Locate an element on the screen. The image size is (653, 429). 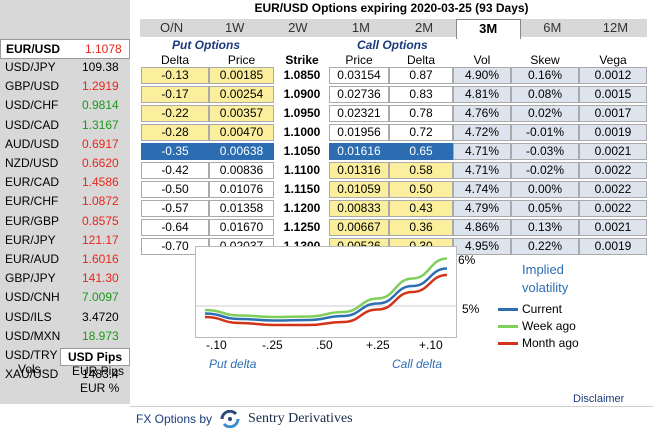
cell-put-price: 0.00185 is located at coordinates (241, 75).